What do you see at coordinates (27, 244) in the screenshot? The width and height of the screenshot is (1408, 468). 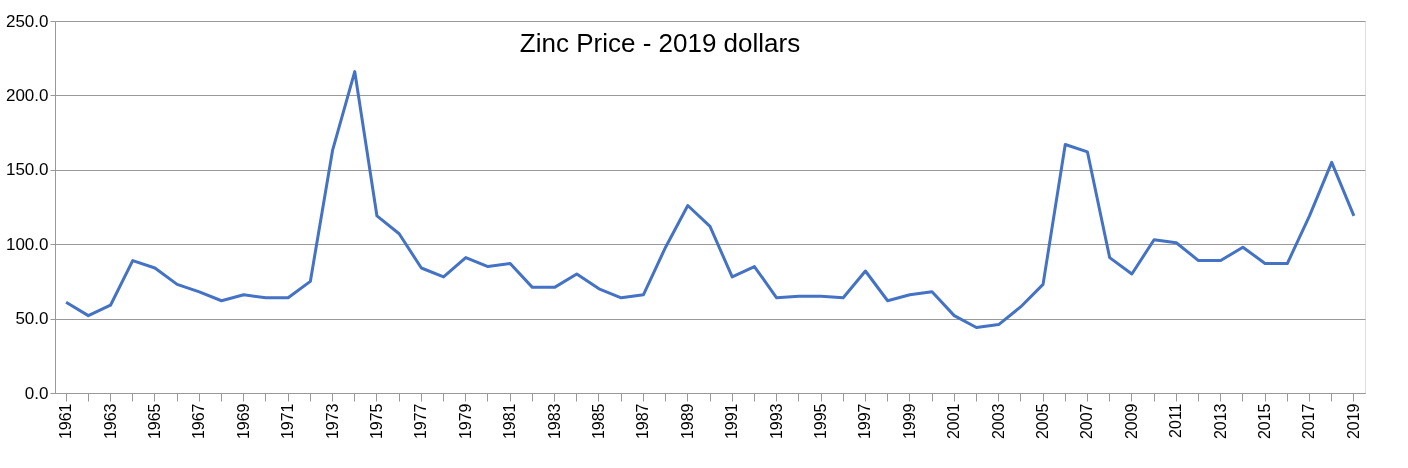 I see `y-tick-label: 100.0` at bounding box center [27, 244].